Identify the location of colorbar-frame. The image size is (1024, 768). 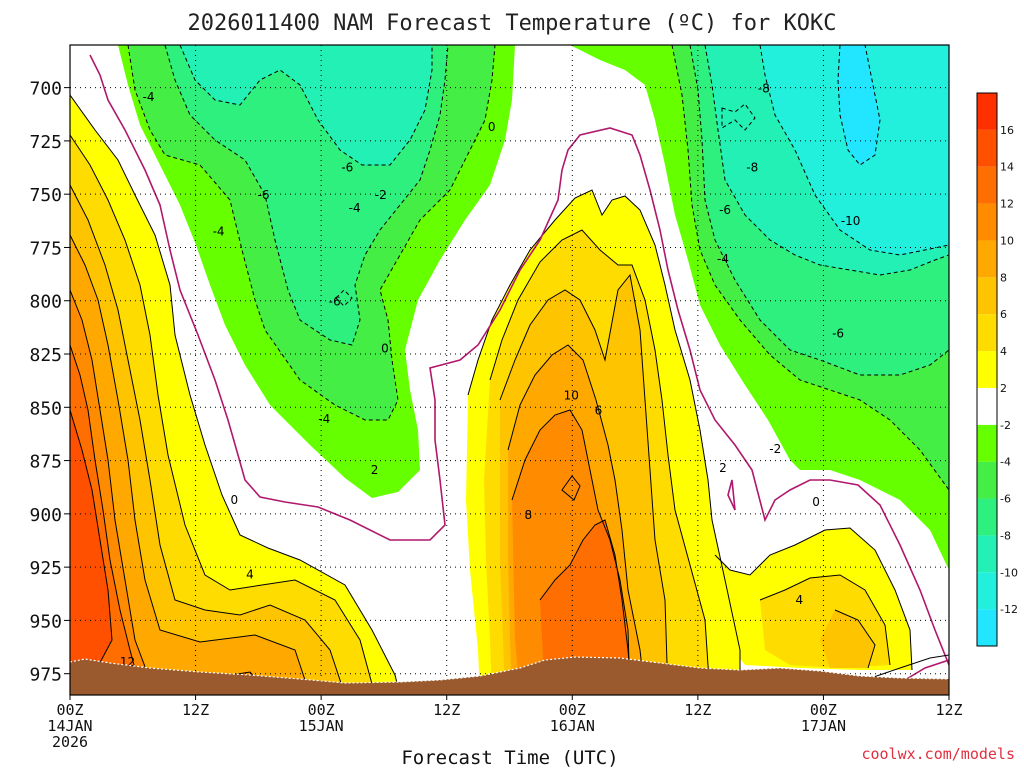
(987, 369).